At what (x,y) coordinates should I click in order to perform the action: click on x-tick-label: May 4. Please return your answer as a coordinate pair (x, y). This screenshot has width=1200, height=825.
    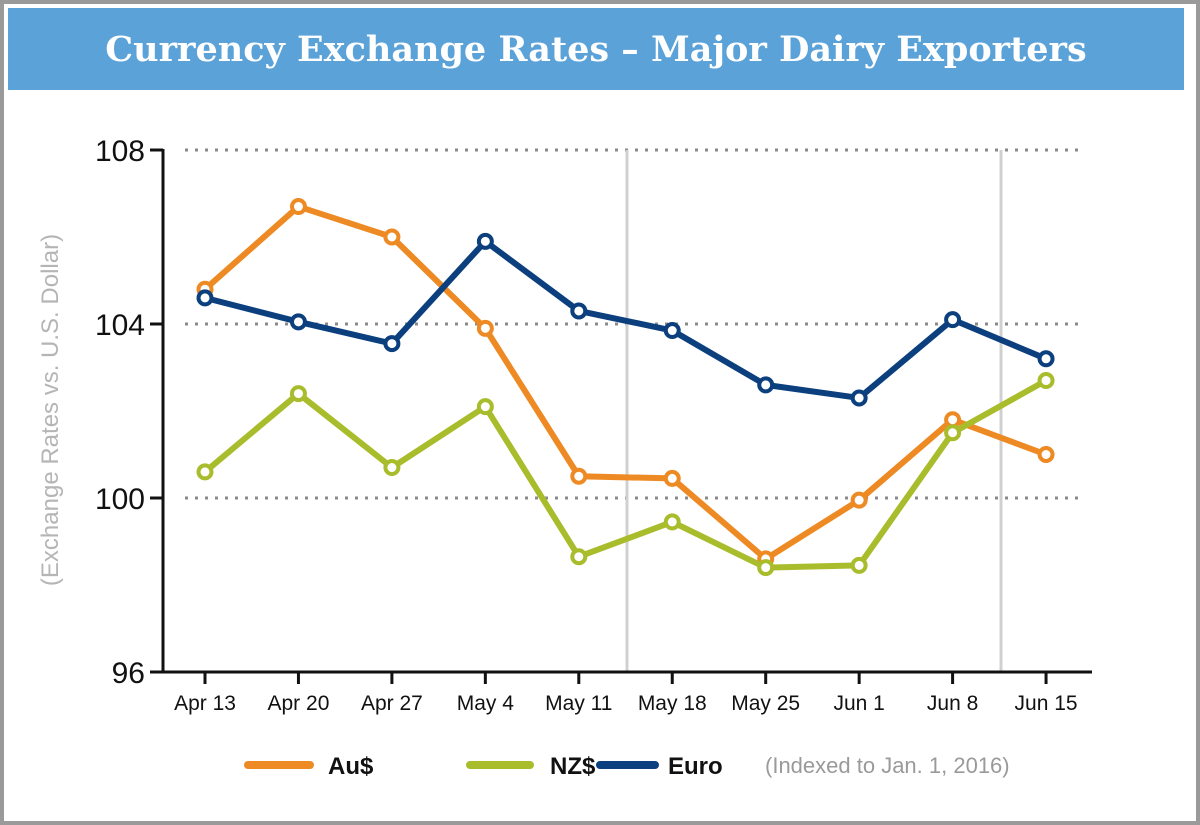
    Looking at the image, I should click on (486, 703).